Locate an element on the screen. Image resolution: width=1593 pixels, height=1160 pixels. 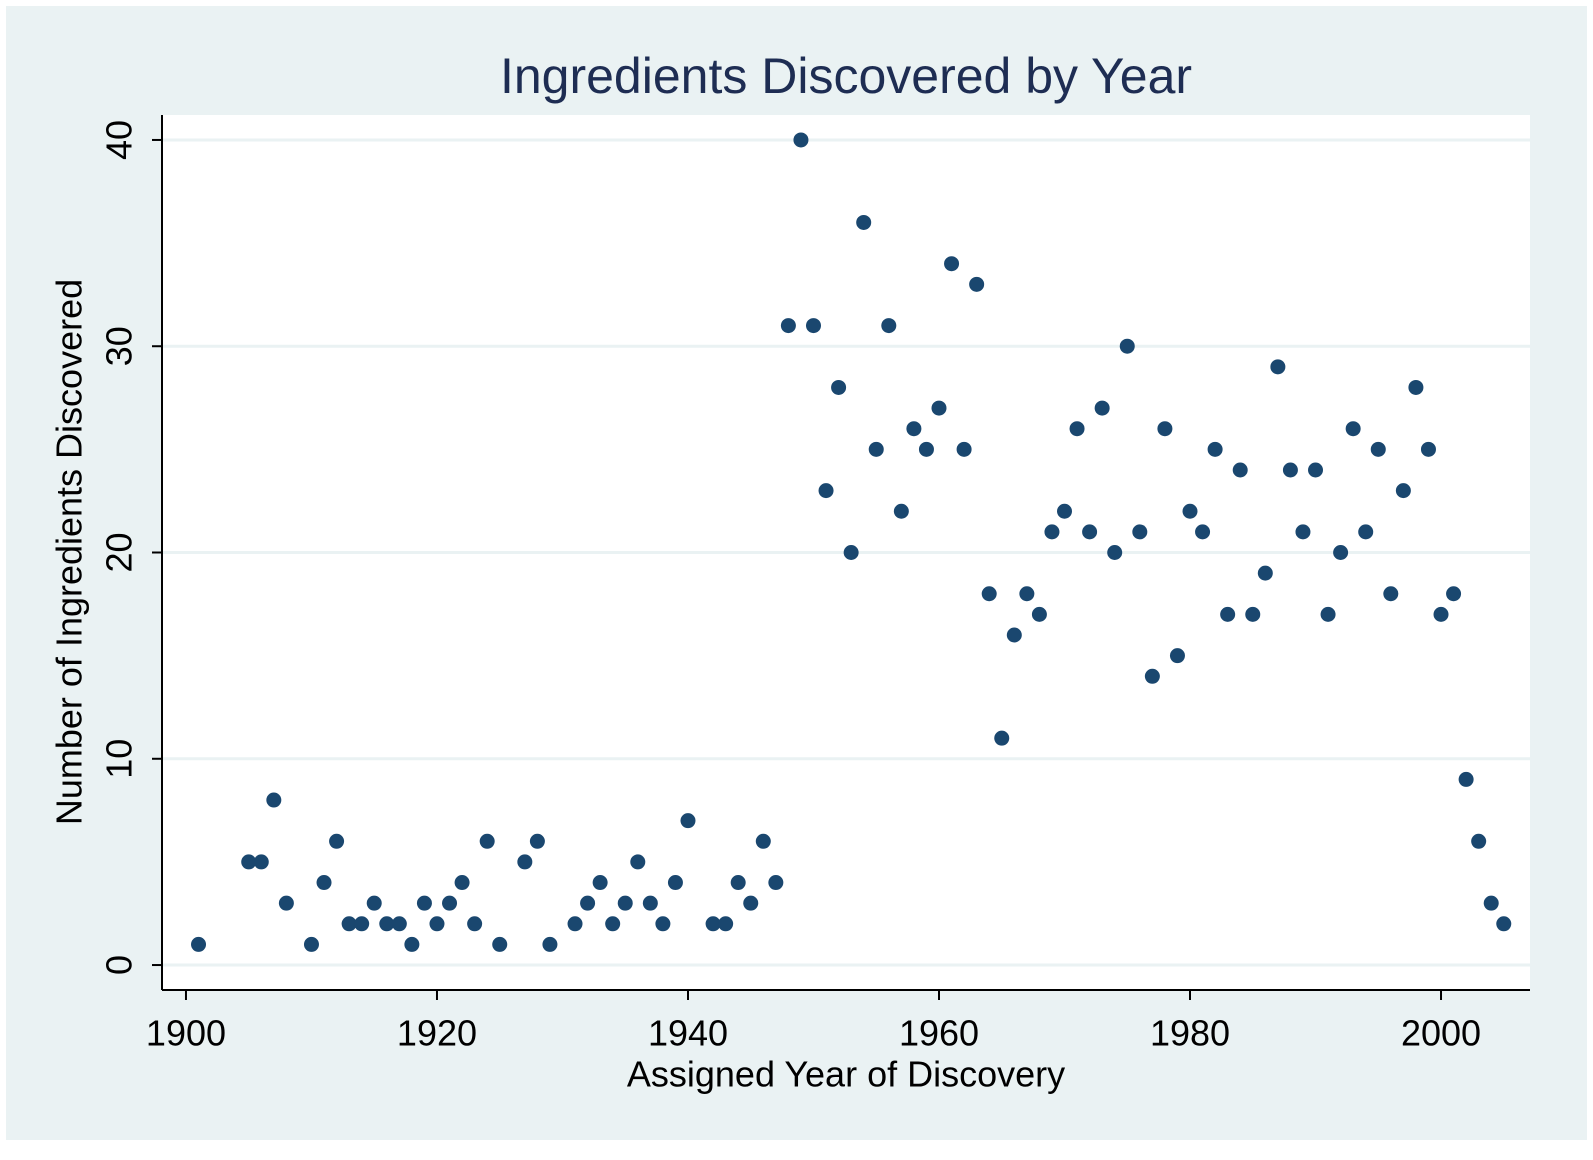
x-tick-label: 1980 is located at coordinates (1190, 1033).